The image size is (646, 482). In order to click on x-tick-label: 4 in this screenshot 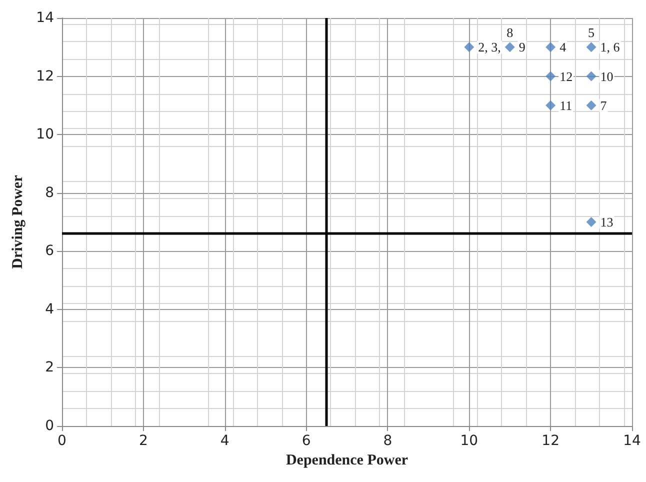, I will do `click(225, 441)`.